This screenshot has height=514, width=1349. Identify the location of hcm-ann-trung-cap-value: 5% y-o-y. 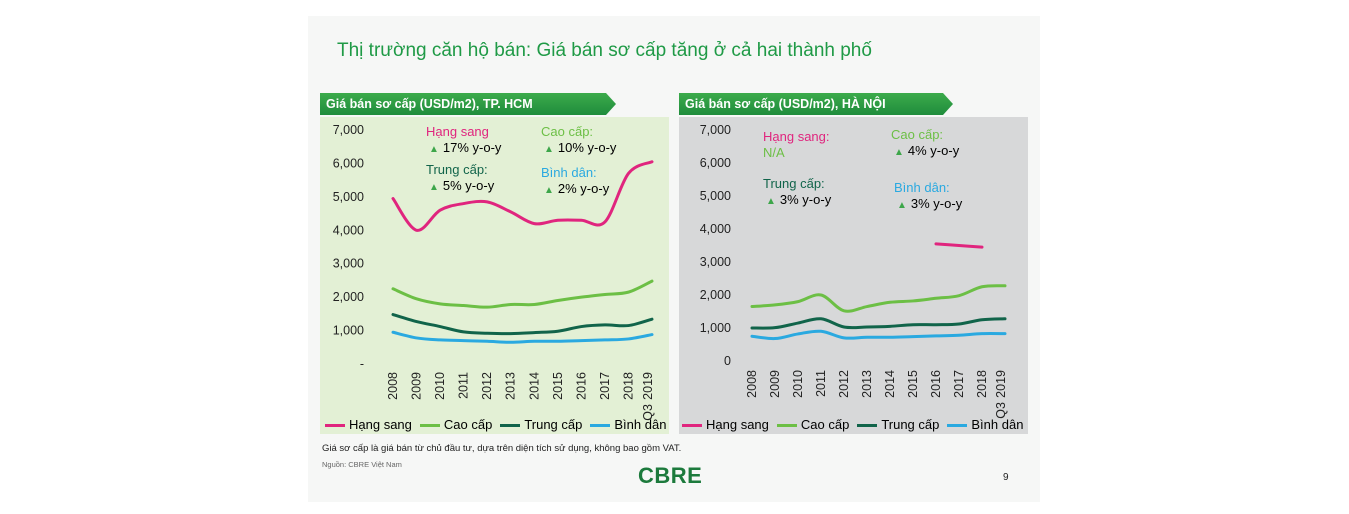
(468, 185).